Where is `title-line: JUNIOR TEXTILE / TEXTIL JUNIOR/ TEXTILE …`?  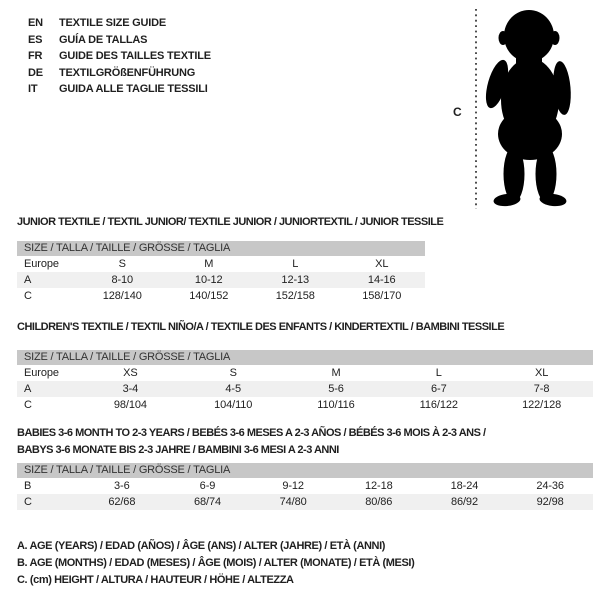 title-line: JUNIOR TEXTILE / TEXTIL JUNIOR/ TEXTILE … is located at coordinates (230, 222).